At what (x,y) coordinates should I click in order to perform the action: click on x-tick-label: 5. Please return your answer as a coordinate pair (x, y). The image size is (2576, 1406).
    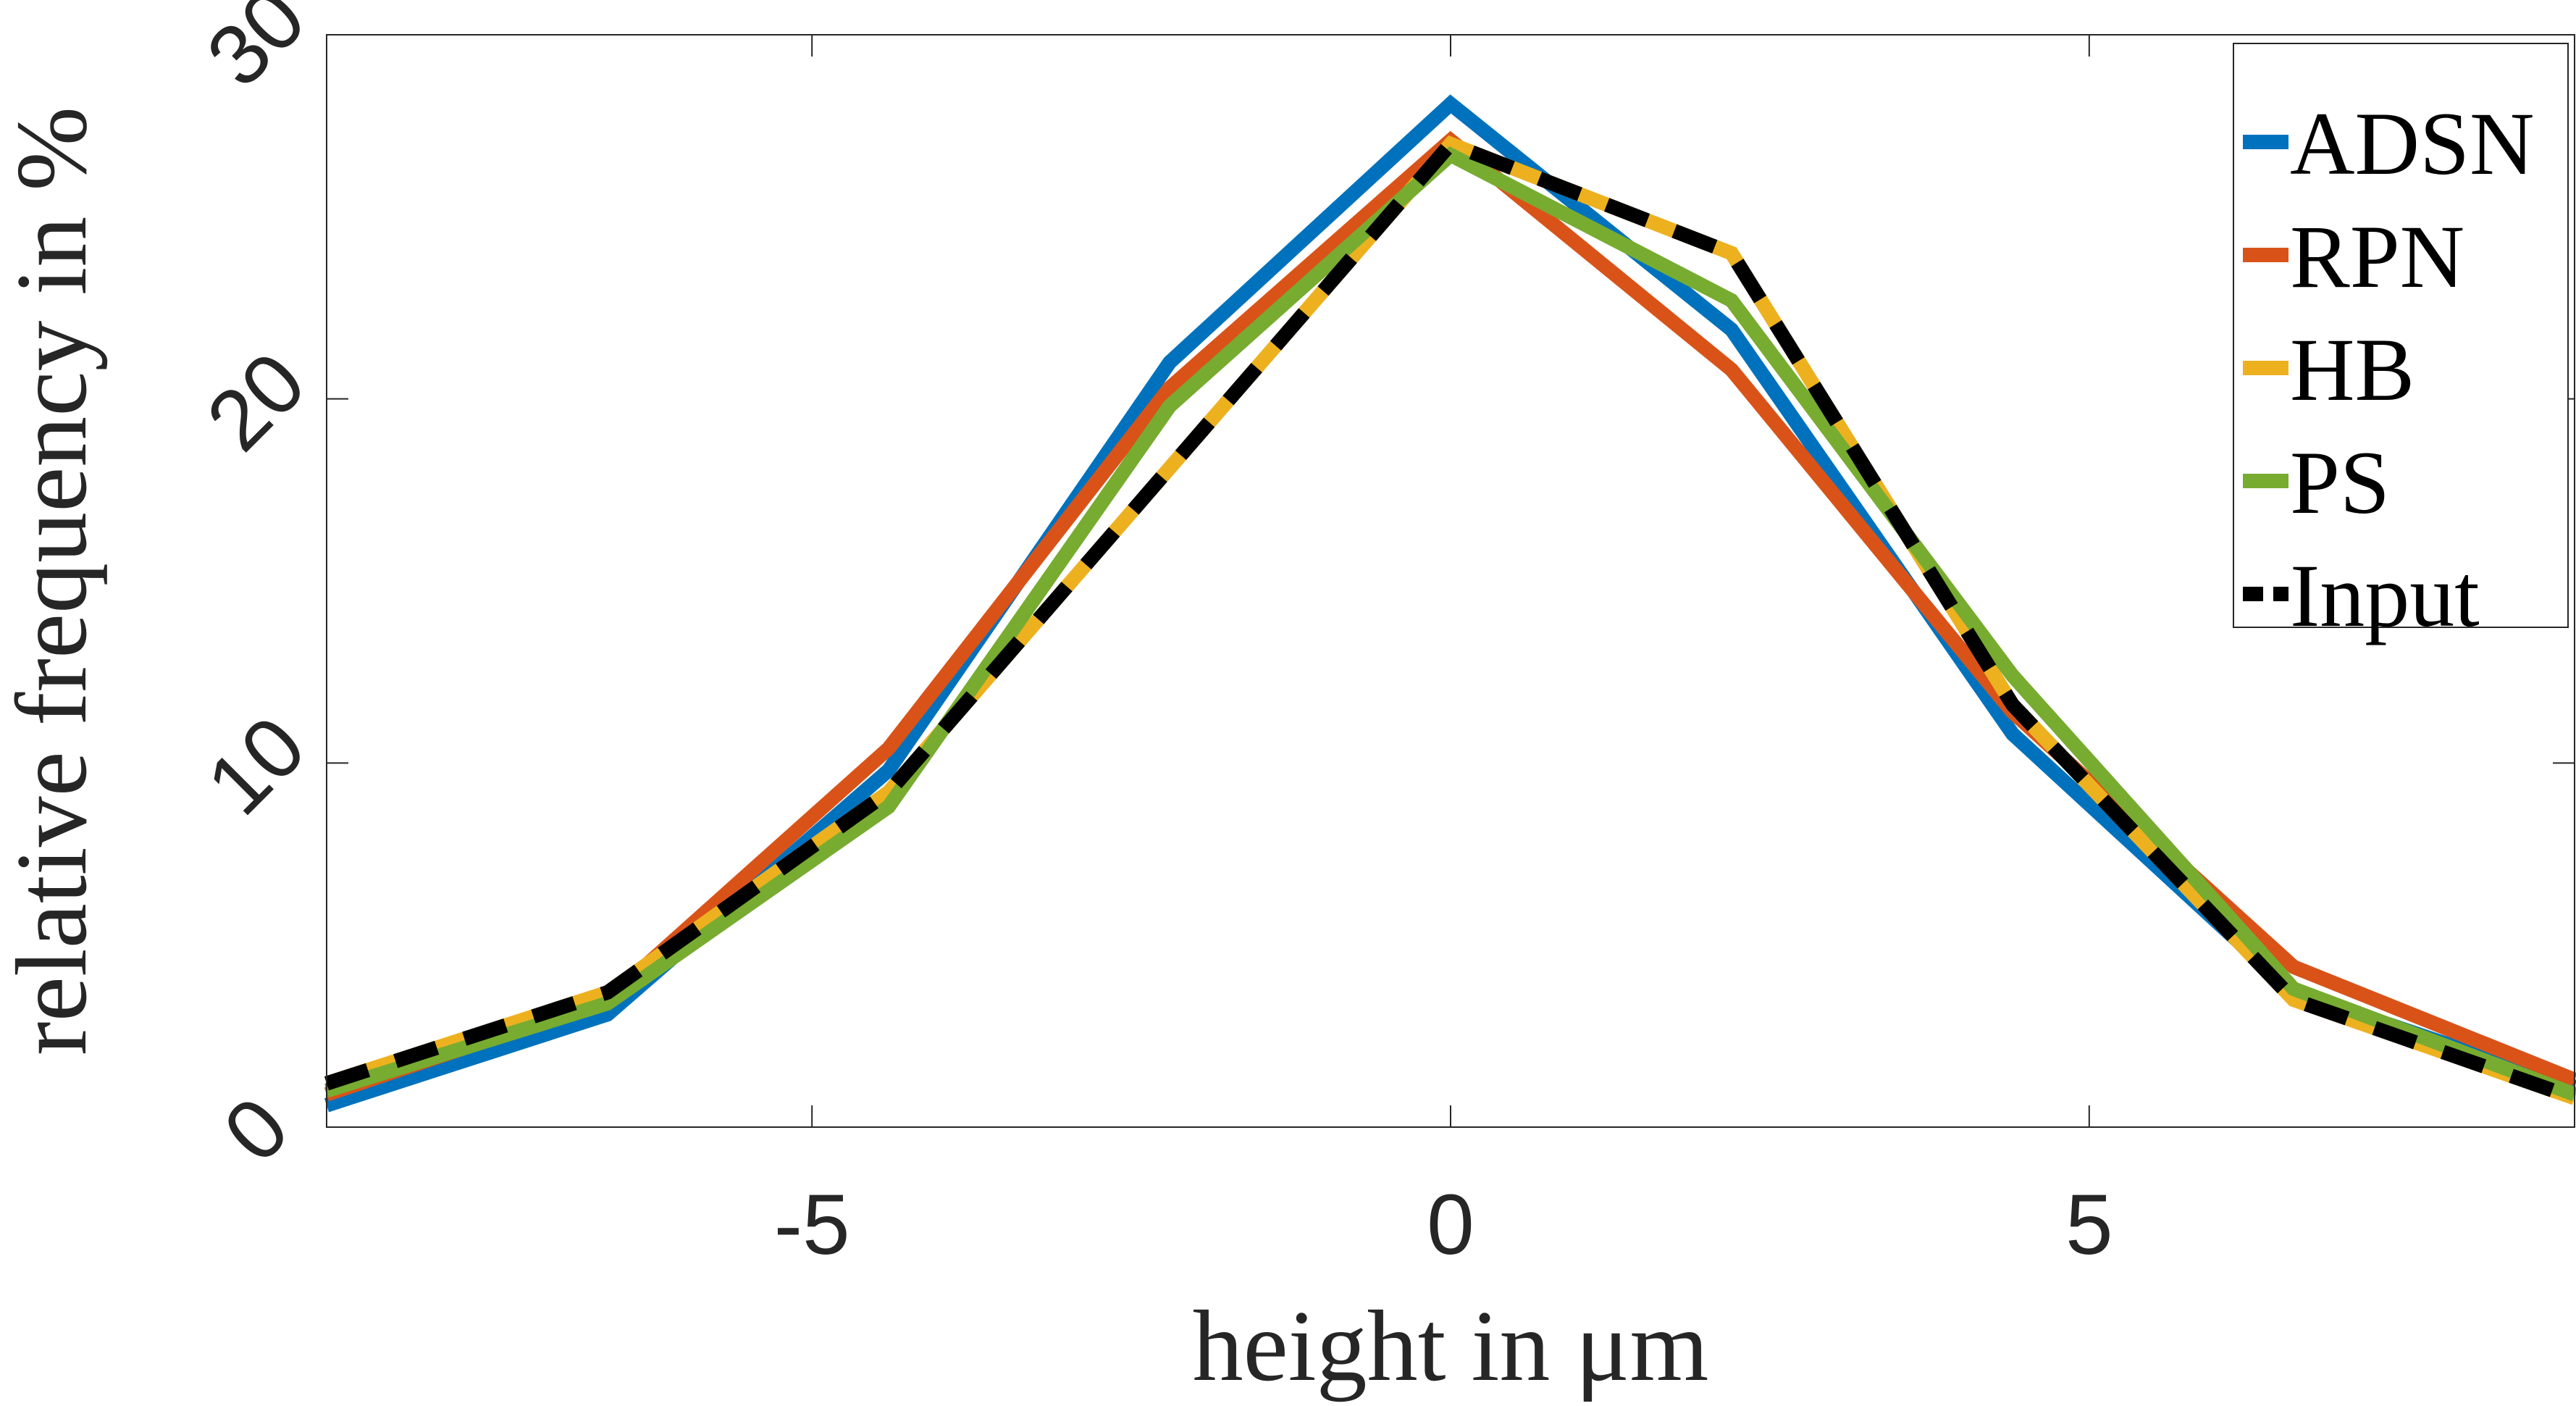
    Looking at the image, I should click on (2089, 1225).